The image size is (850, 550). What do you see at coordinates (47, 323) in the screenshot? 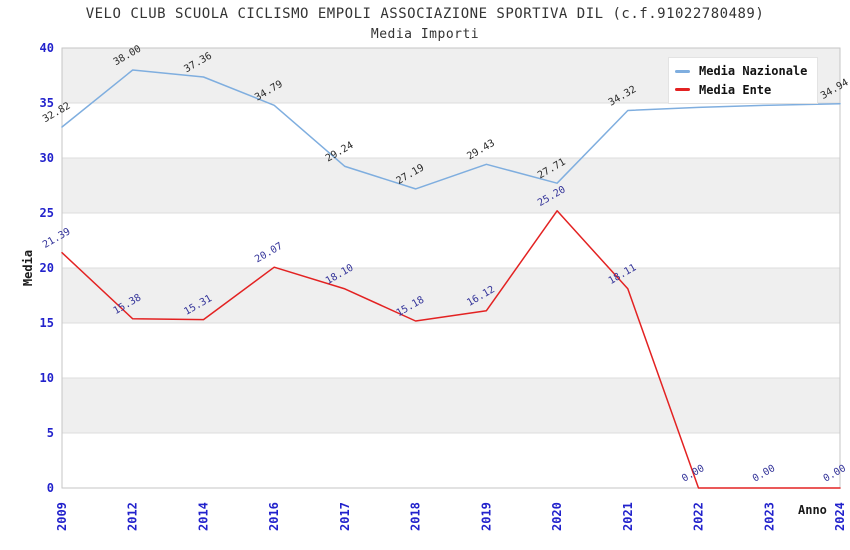
I see `y-tick-label: 15` at bounding box center [47, 323].